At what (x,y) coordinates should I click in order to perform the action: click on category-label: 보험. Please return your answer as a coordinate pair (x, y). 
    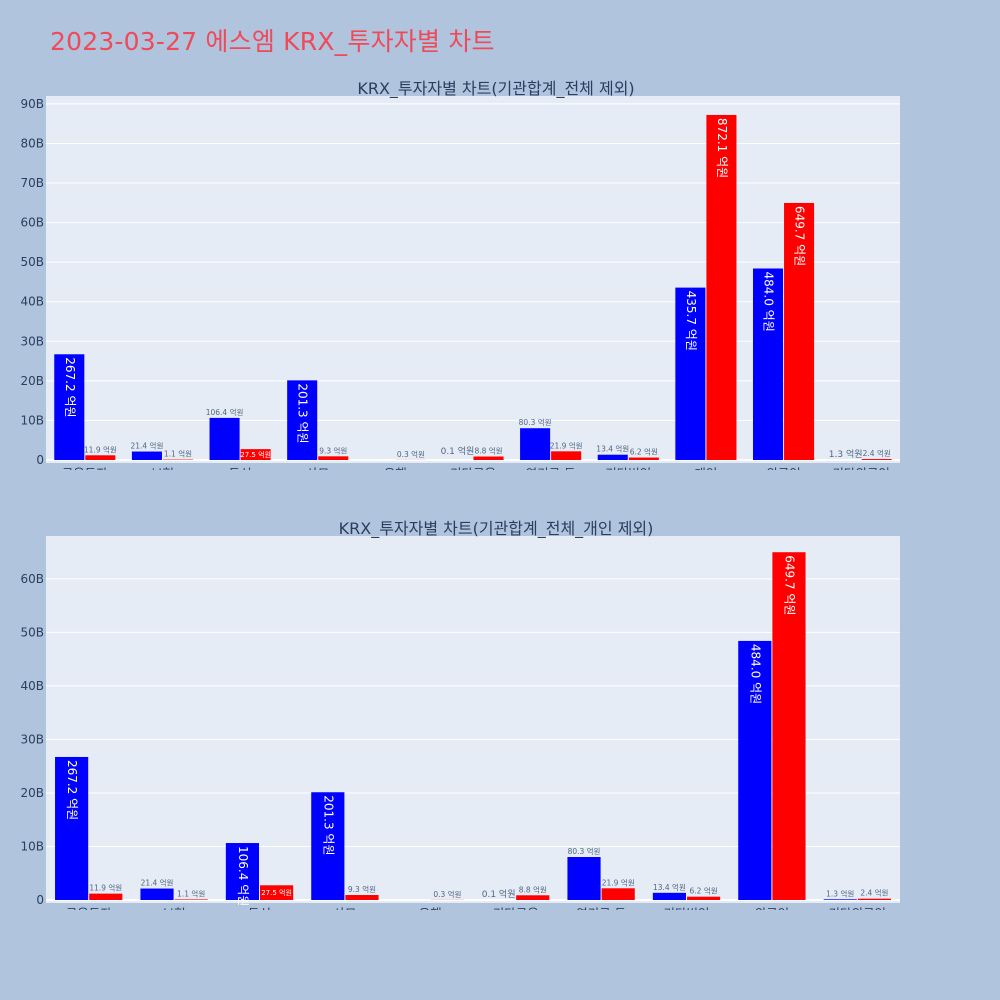
    Looking at the image, I should click on (174, 908).